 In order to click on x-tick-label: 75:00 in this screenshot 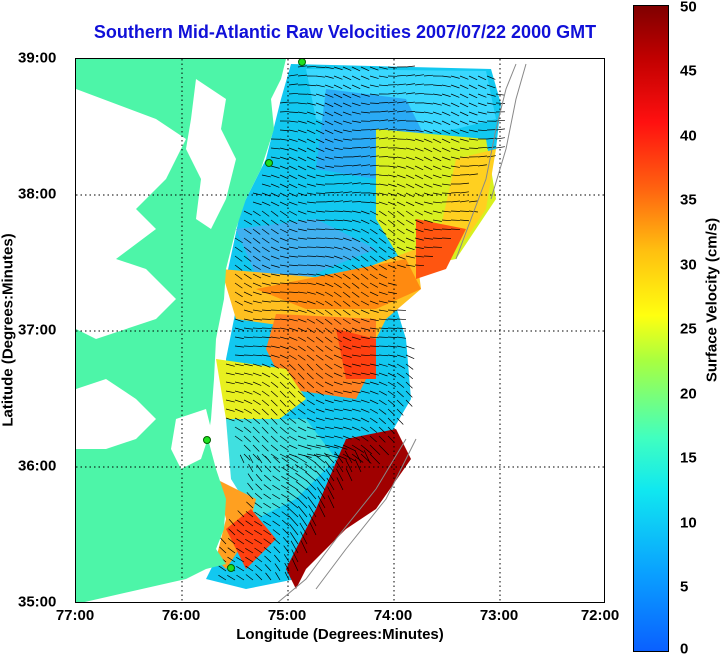, I will do `click(287, 615)`.